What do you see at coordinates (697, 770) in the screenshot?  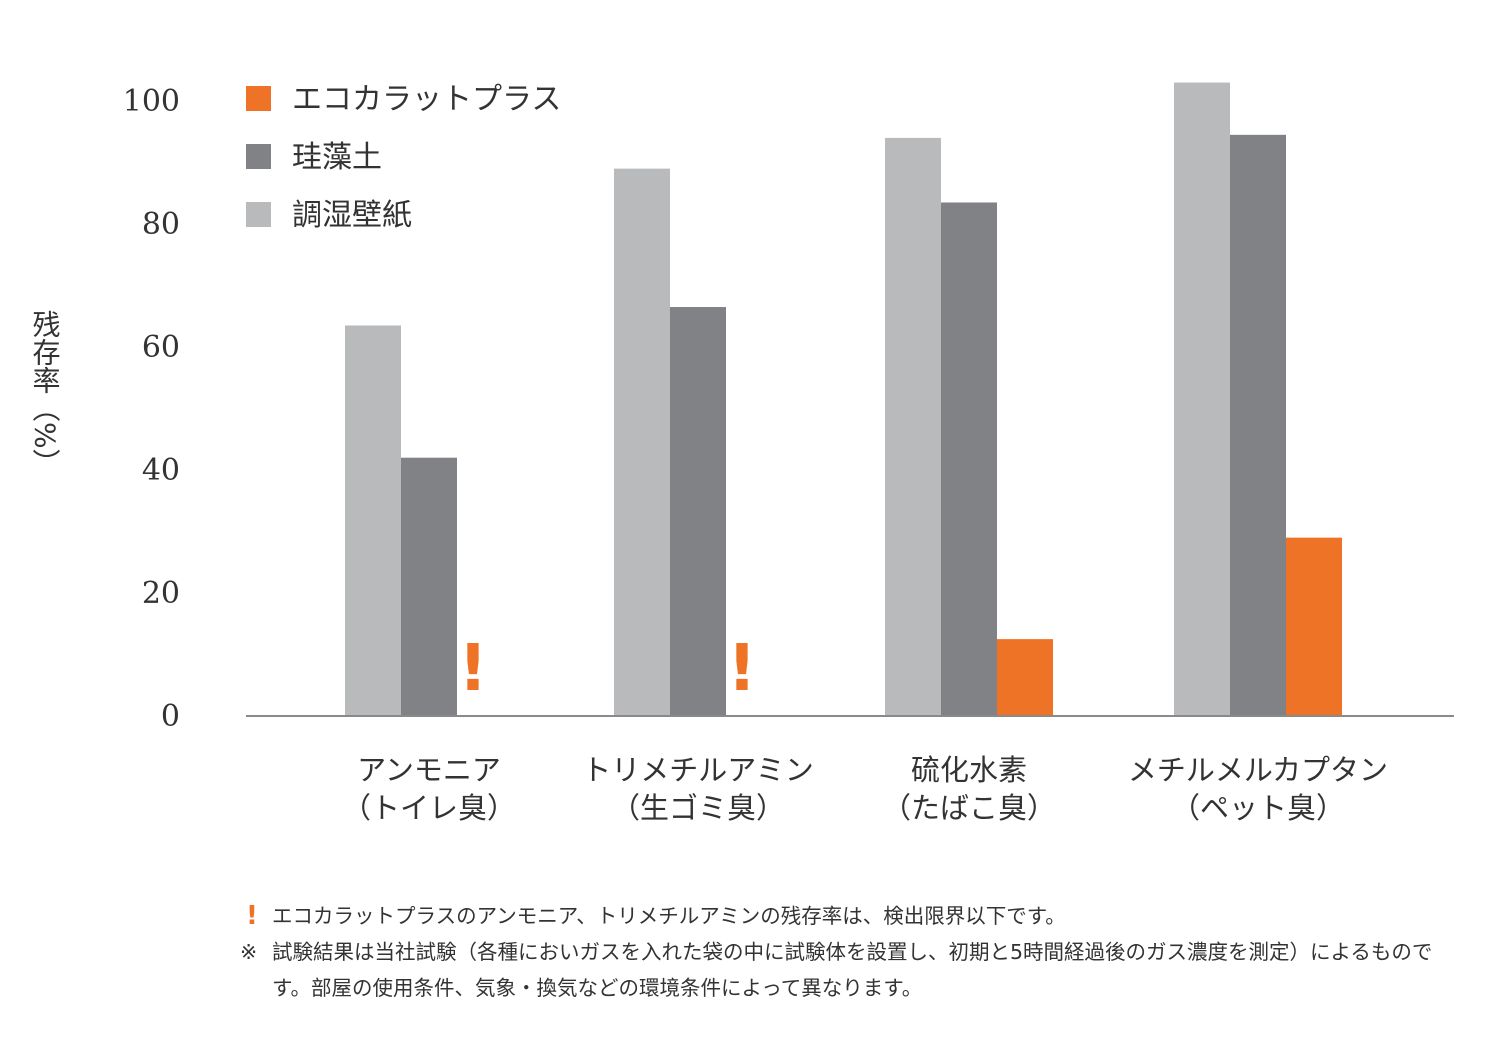 I see `category-label-line1: トリメチルアミン` at bounding box center [697, 770].